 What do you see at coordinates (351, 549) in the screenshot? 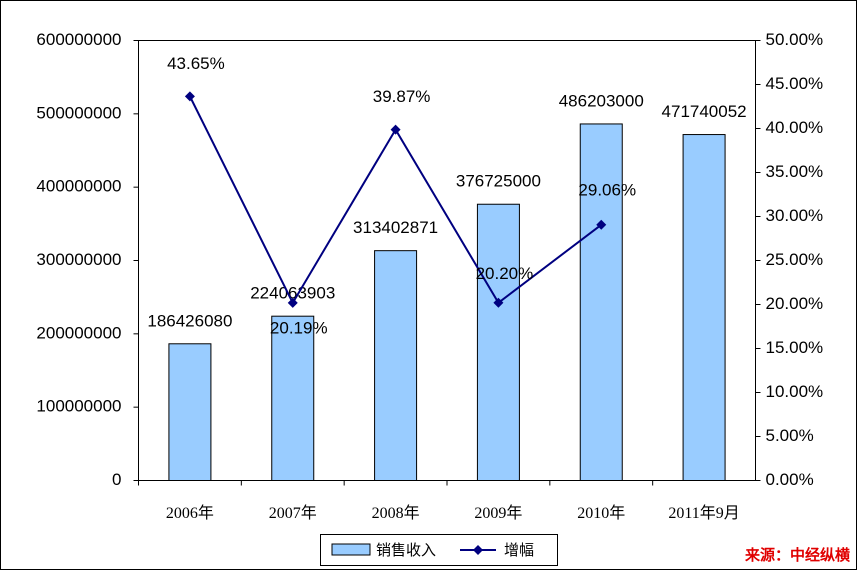
I see `legend-swatch` at bounding box center [351, 549].